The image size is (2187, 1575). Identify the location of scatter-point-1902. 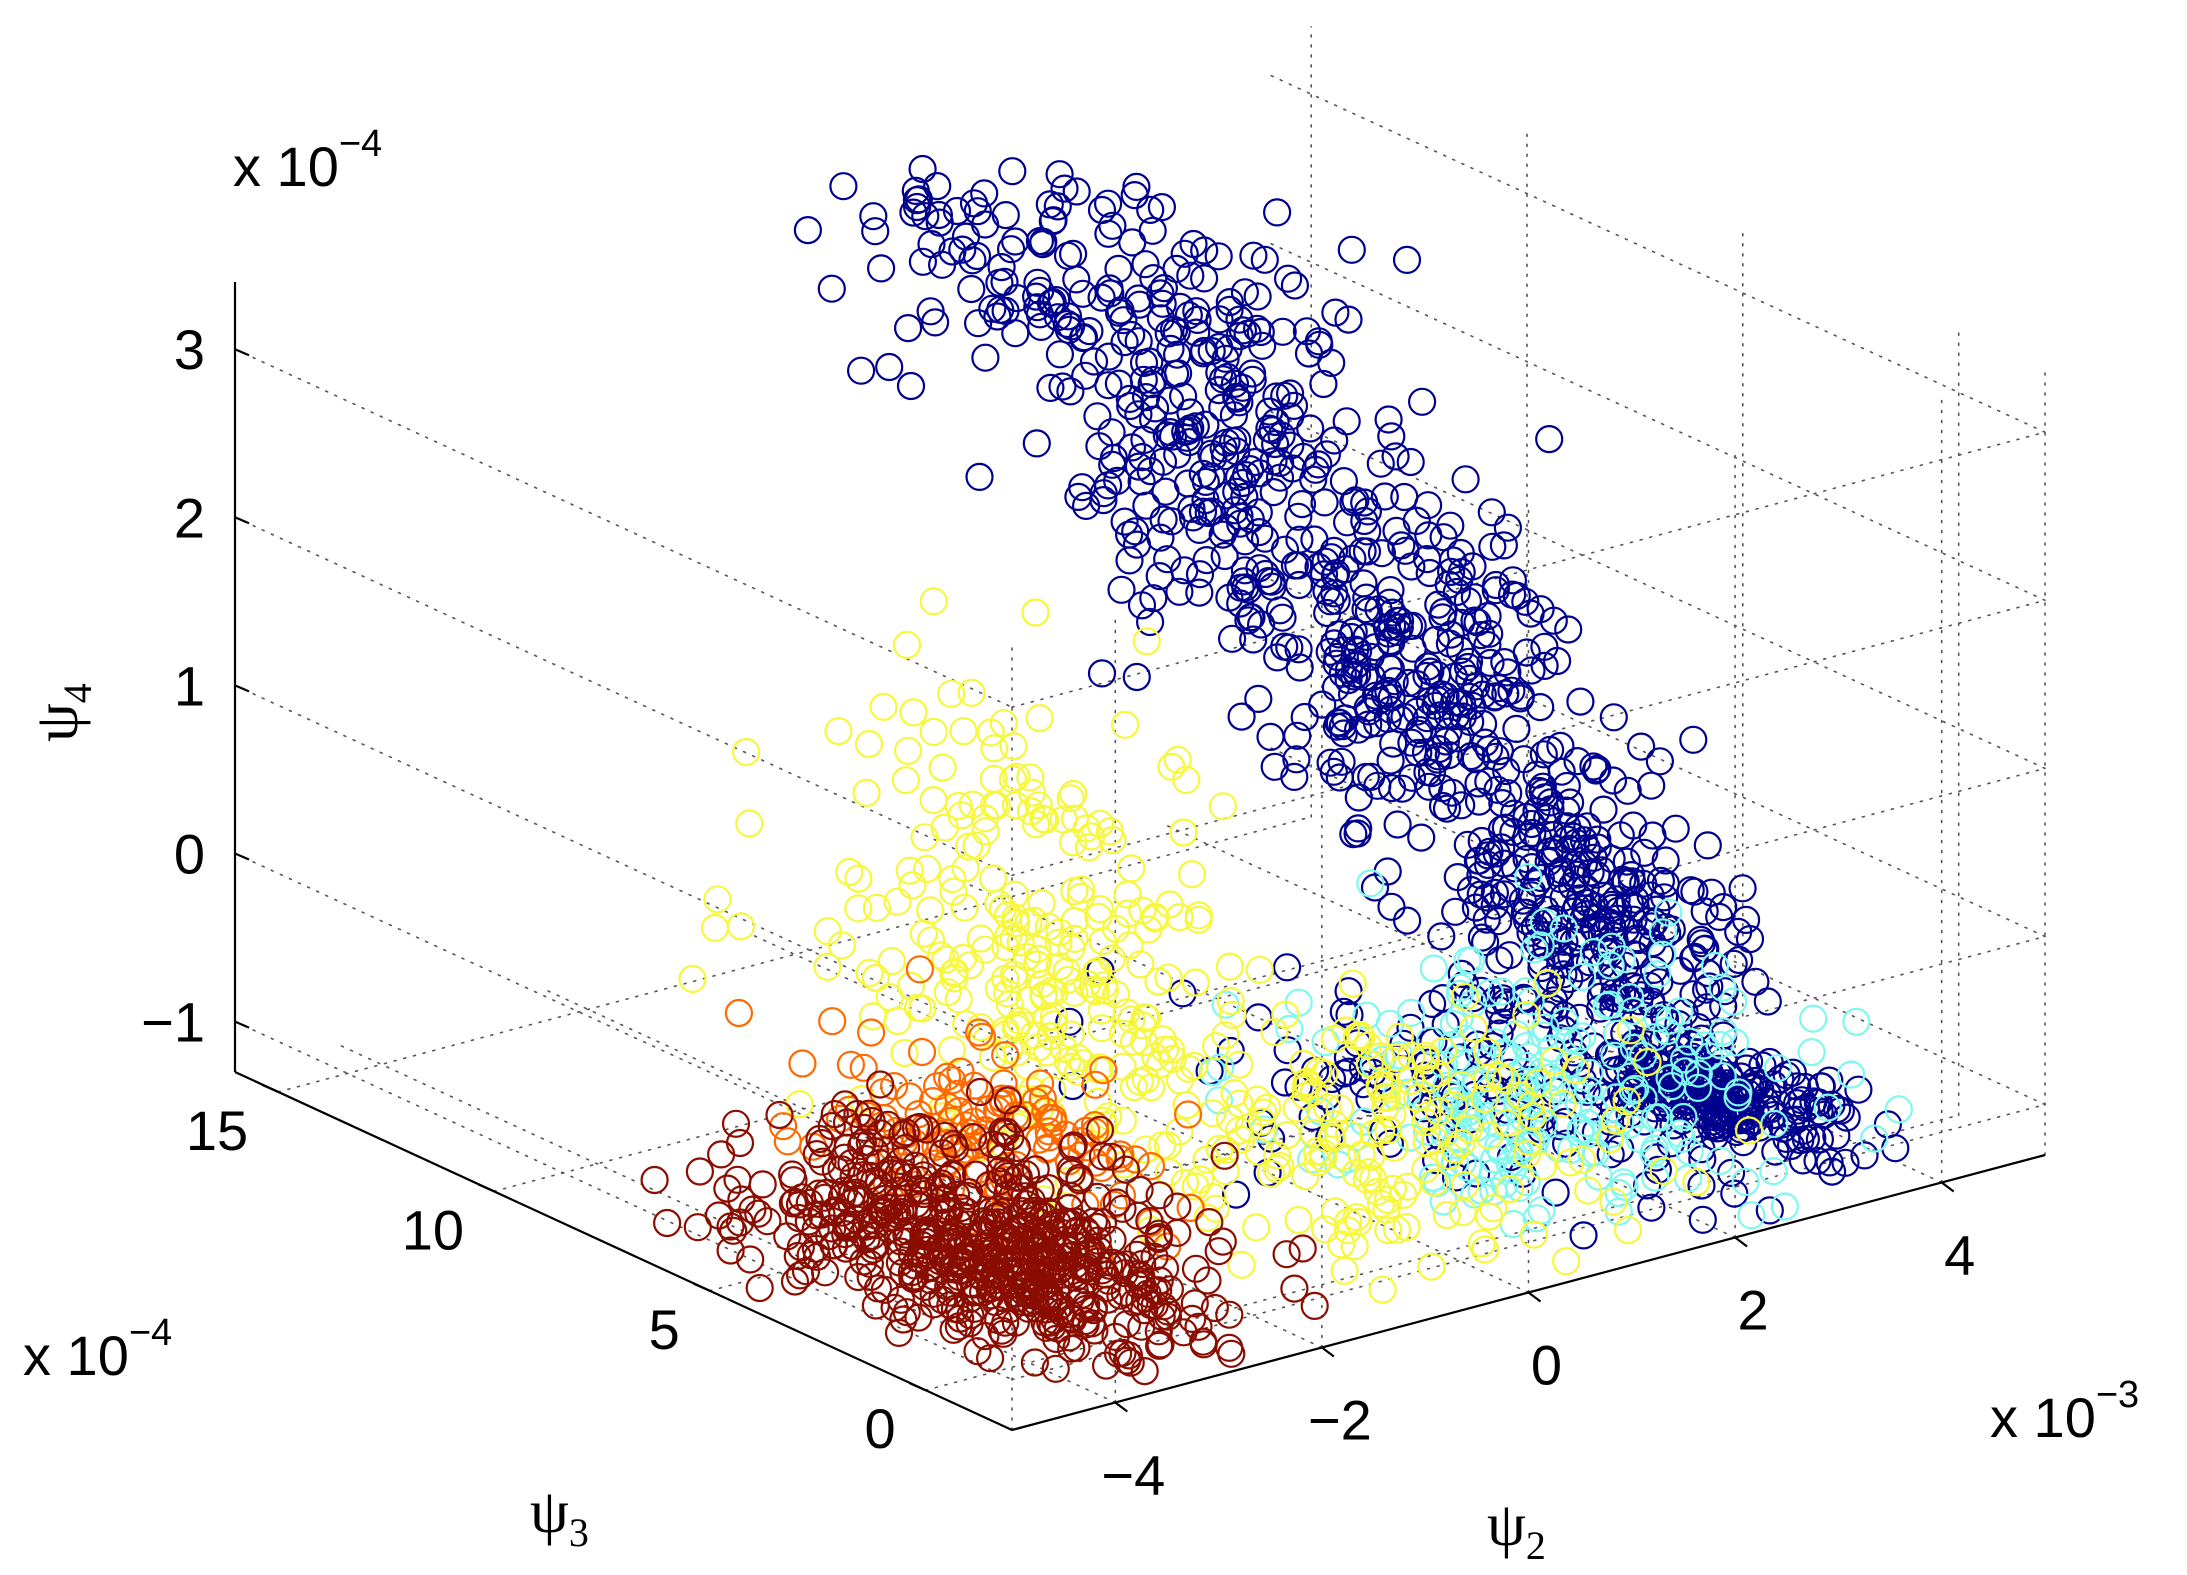
(952, 1080).